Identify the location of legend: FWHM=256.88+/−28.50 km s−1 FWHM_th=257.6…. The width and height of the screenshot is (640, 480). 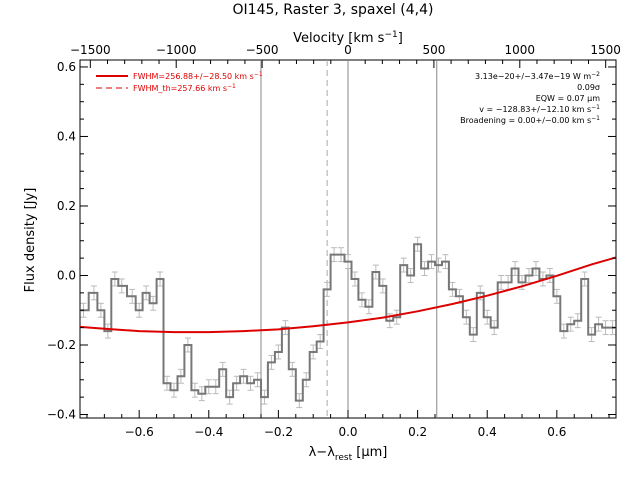
(179, 82).